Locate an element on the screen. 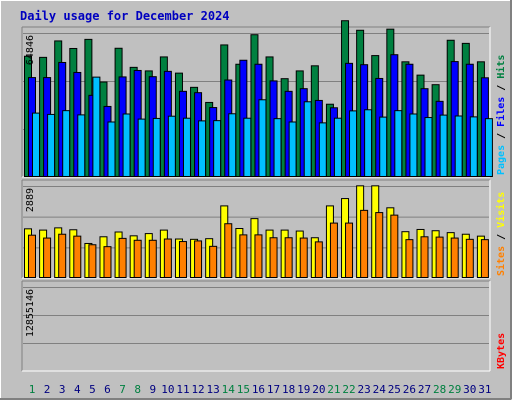  x-tick-label-day-15: 15 is located at coordinates (243, 389).